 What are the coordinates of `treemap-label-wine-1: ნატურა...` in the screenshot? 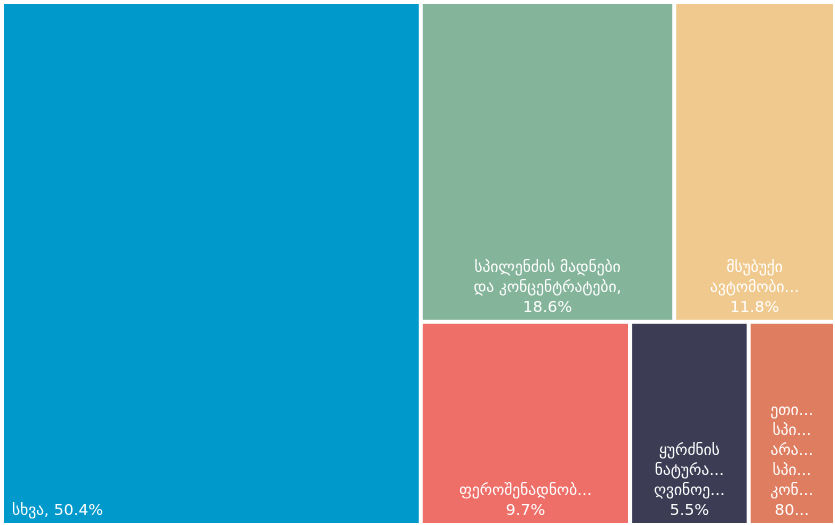 It's located at (689, 470).